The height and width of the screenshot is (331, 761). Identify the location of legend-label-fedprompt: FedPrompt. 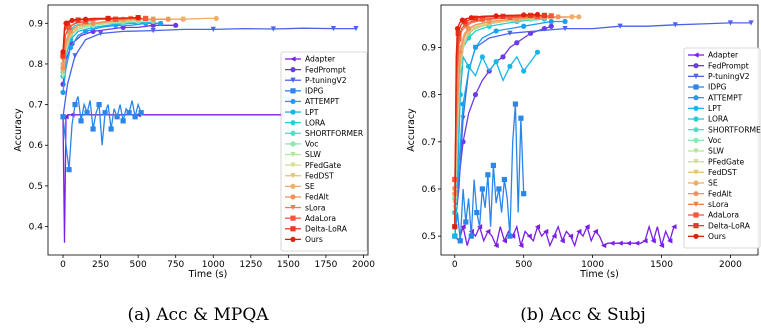
(325, 69).